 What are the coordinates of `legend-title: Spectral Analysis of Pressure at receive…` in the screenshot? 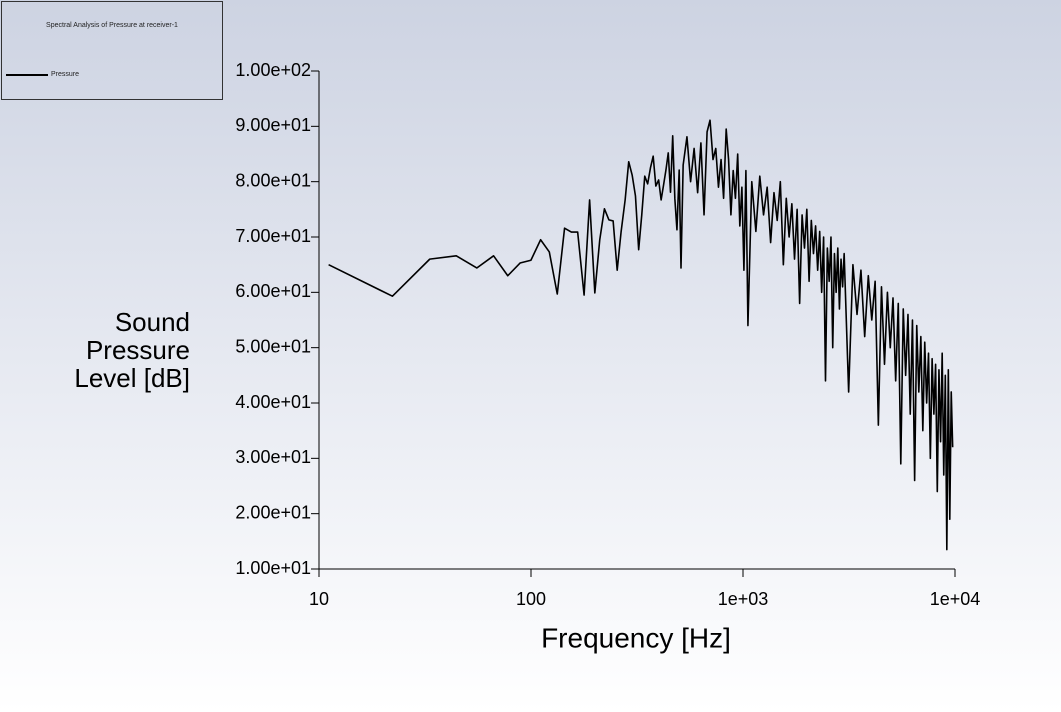 It's located at (112, 25).